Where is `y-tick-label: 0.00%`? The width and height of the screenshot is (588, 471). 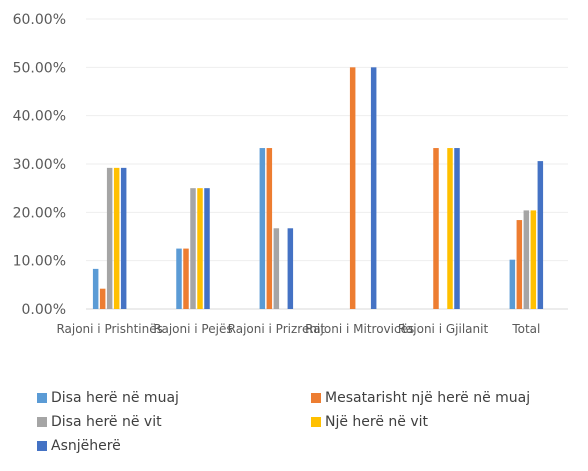
y-tick-label: 0.00% is located at coordinates (44, 310).